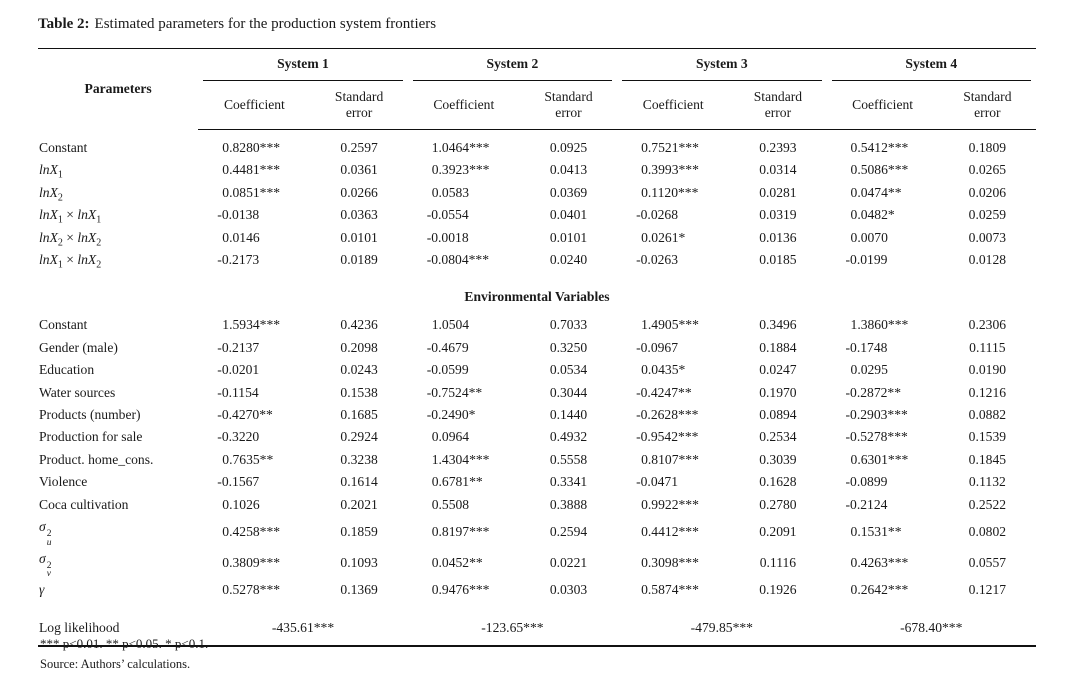  I want to click on stderr-cell: 0.1216, so click(987, 392).